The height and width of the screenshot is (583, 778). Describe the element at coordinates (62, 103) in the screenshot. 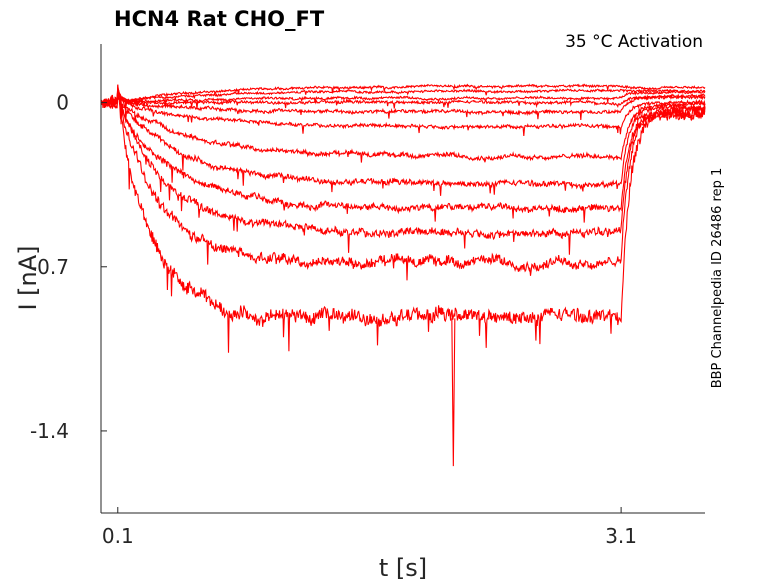

I see `y-tick-label: 0` at that location.